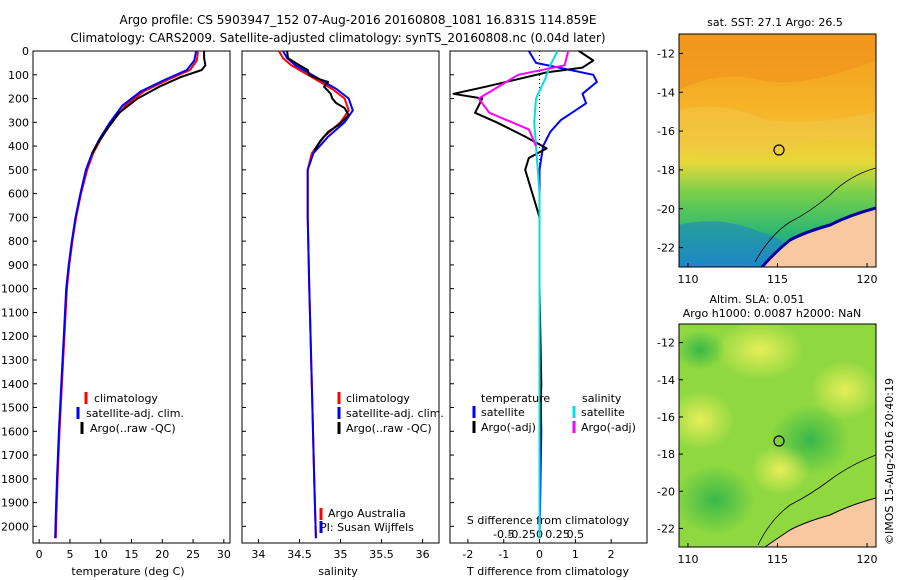 The image size is (900, 580). I want to click on x-tick-label: -1, so click(503, 554).